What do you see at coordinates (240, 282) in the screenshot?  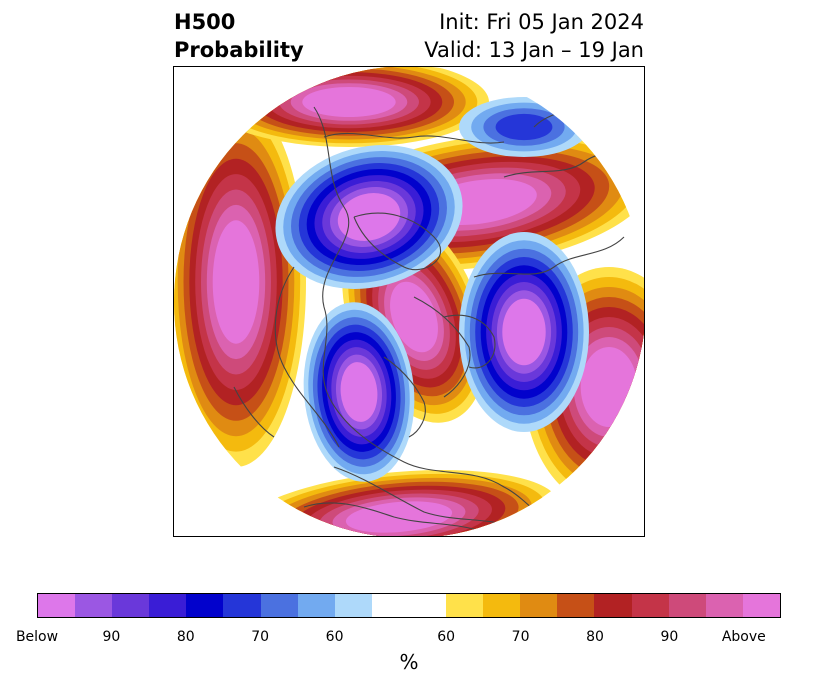 I see `above-center-north-pacific` at bounding box center [240, 282].